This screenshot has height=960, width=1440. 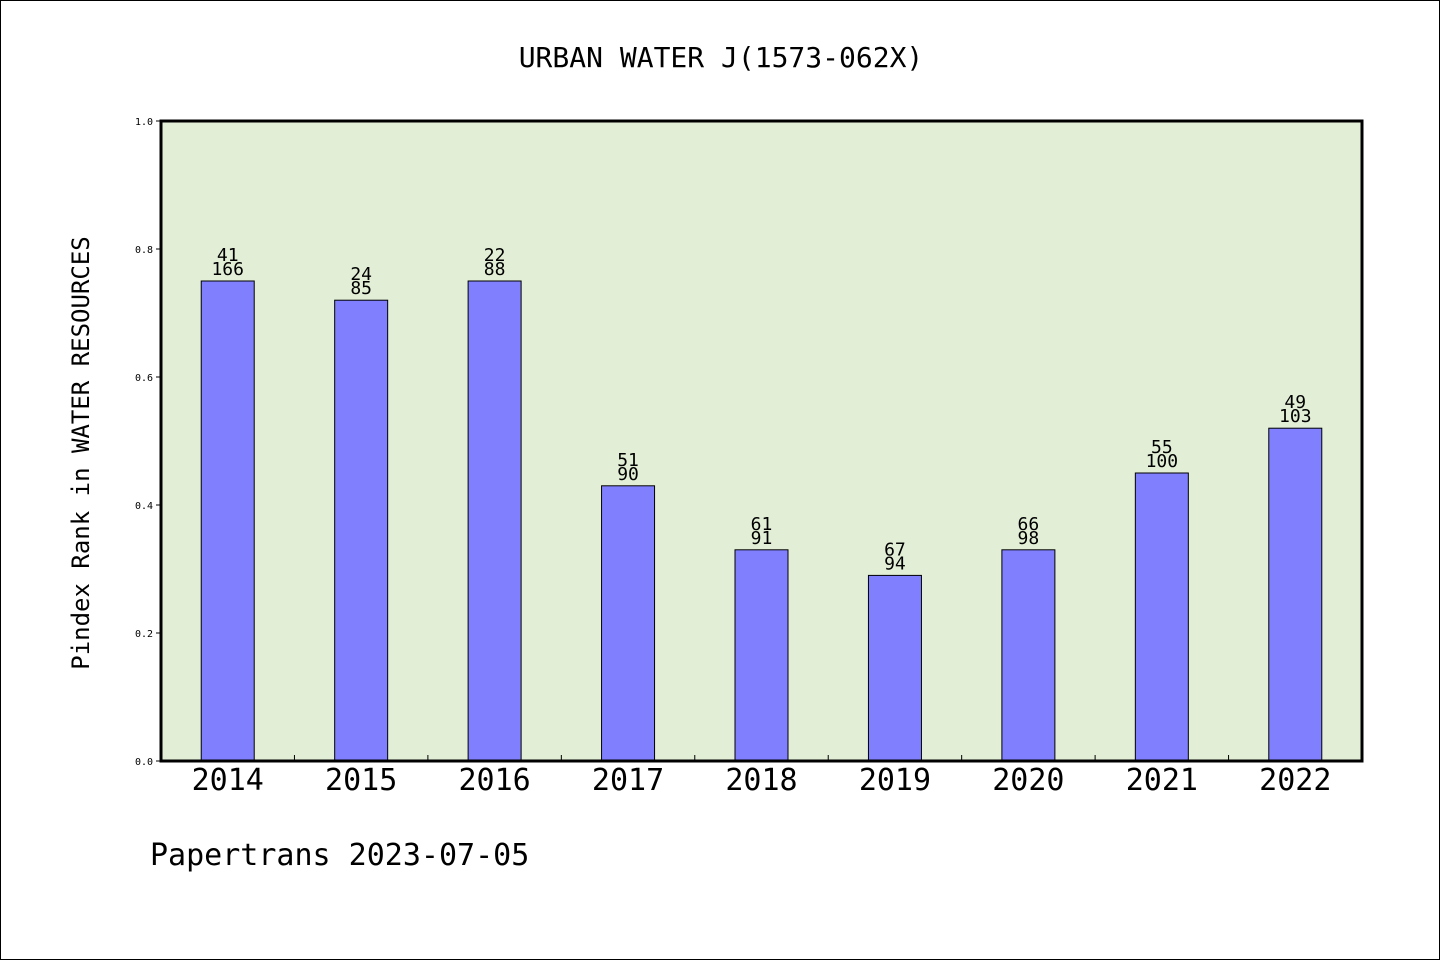 What do you see at coordinates (628, 460) in the screenshot?
I see `bar-rank-label: 51` at bounding box center [628, 460].